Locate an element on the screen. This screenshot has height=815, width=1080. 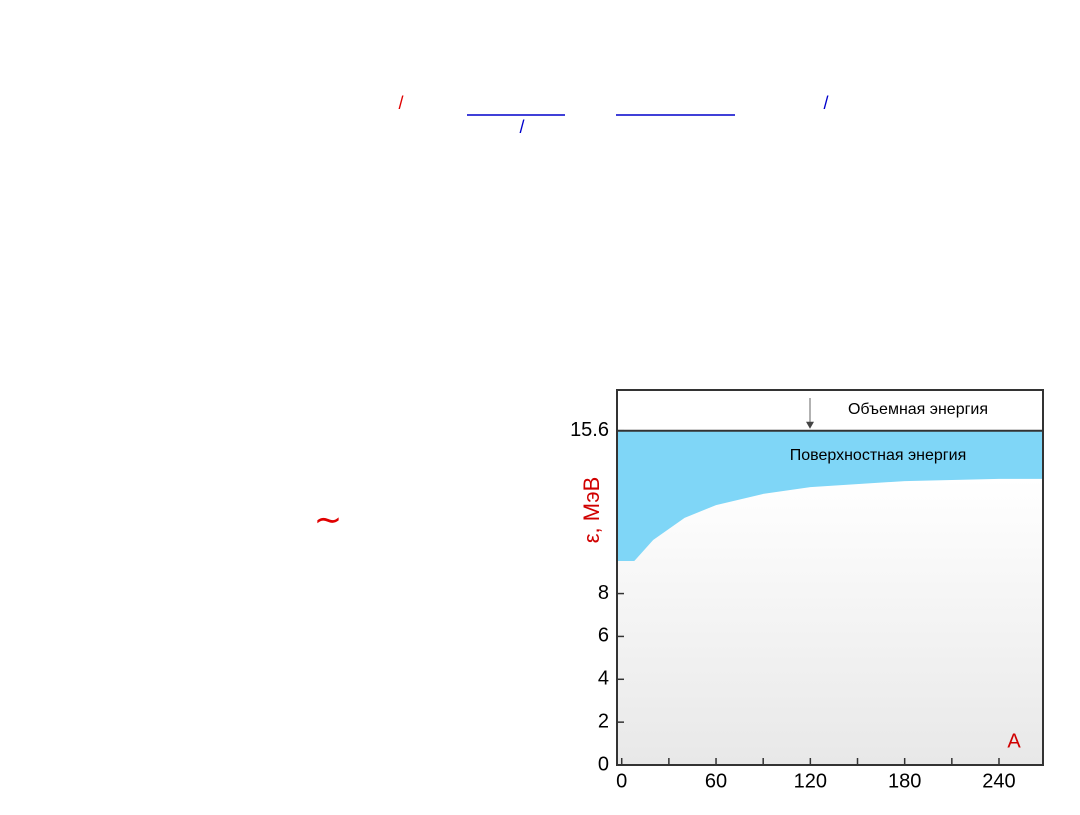
x-axis-label: A is located at coordinates (1014, 741).